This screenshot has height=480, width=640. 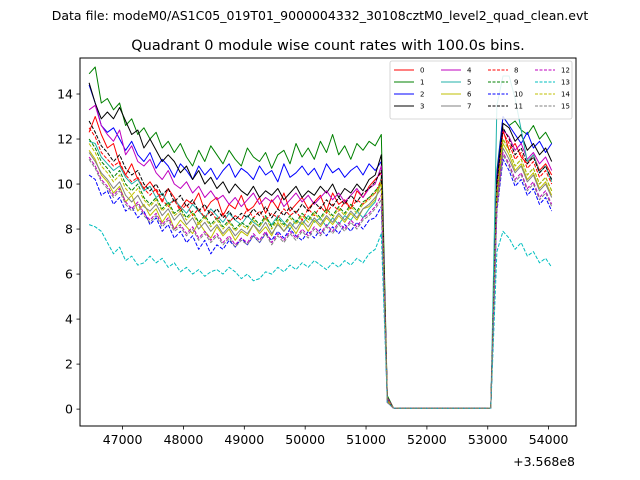 I want to click on y-tick-label: 10, so click(x=65, y=184).